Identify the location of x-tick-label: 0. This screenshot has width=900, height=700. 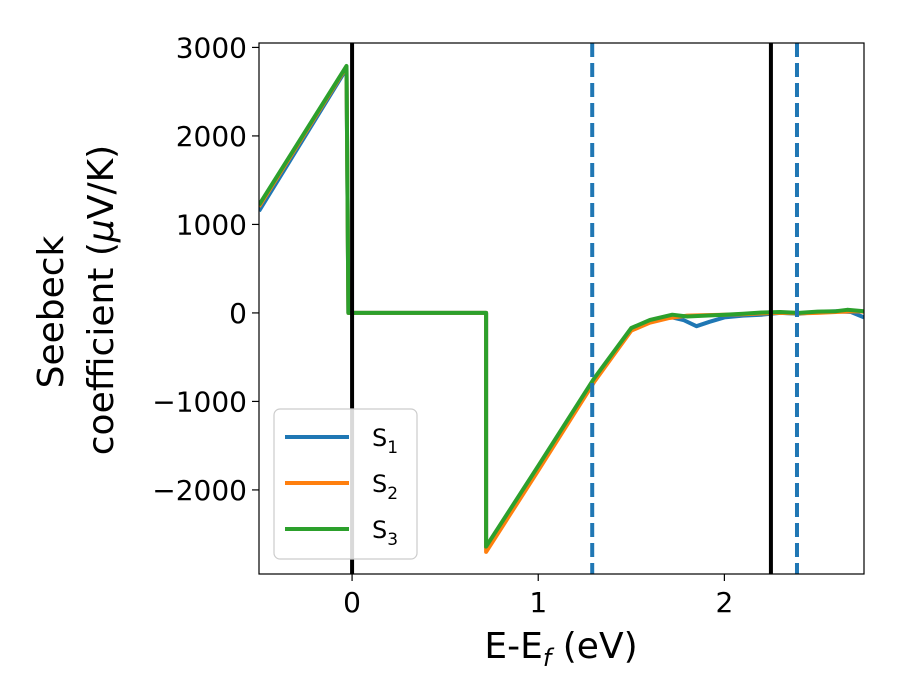
(352, 602).